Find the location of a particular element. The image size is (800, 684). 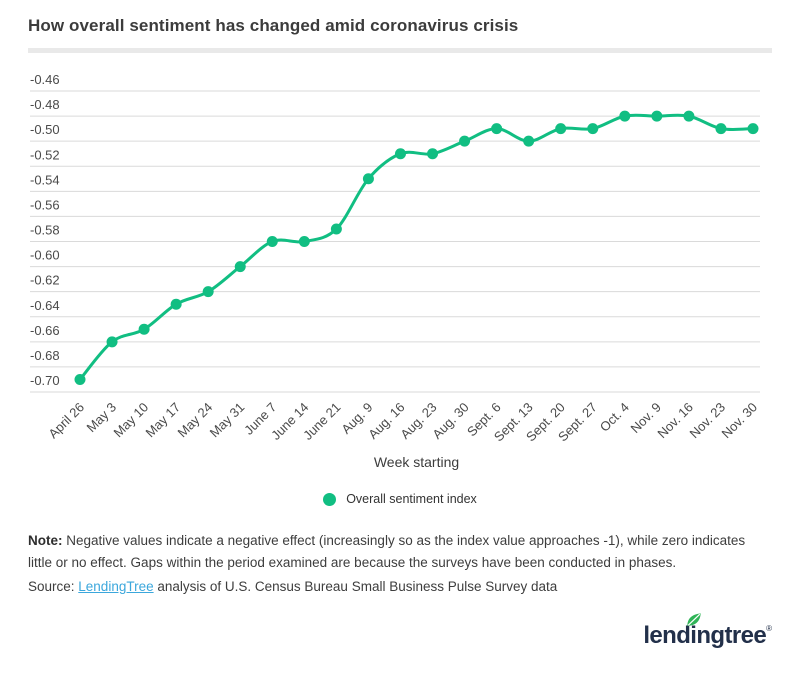

y-tick-label: -0.70 is located at coordinates (45, 380).